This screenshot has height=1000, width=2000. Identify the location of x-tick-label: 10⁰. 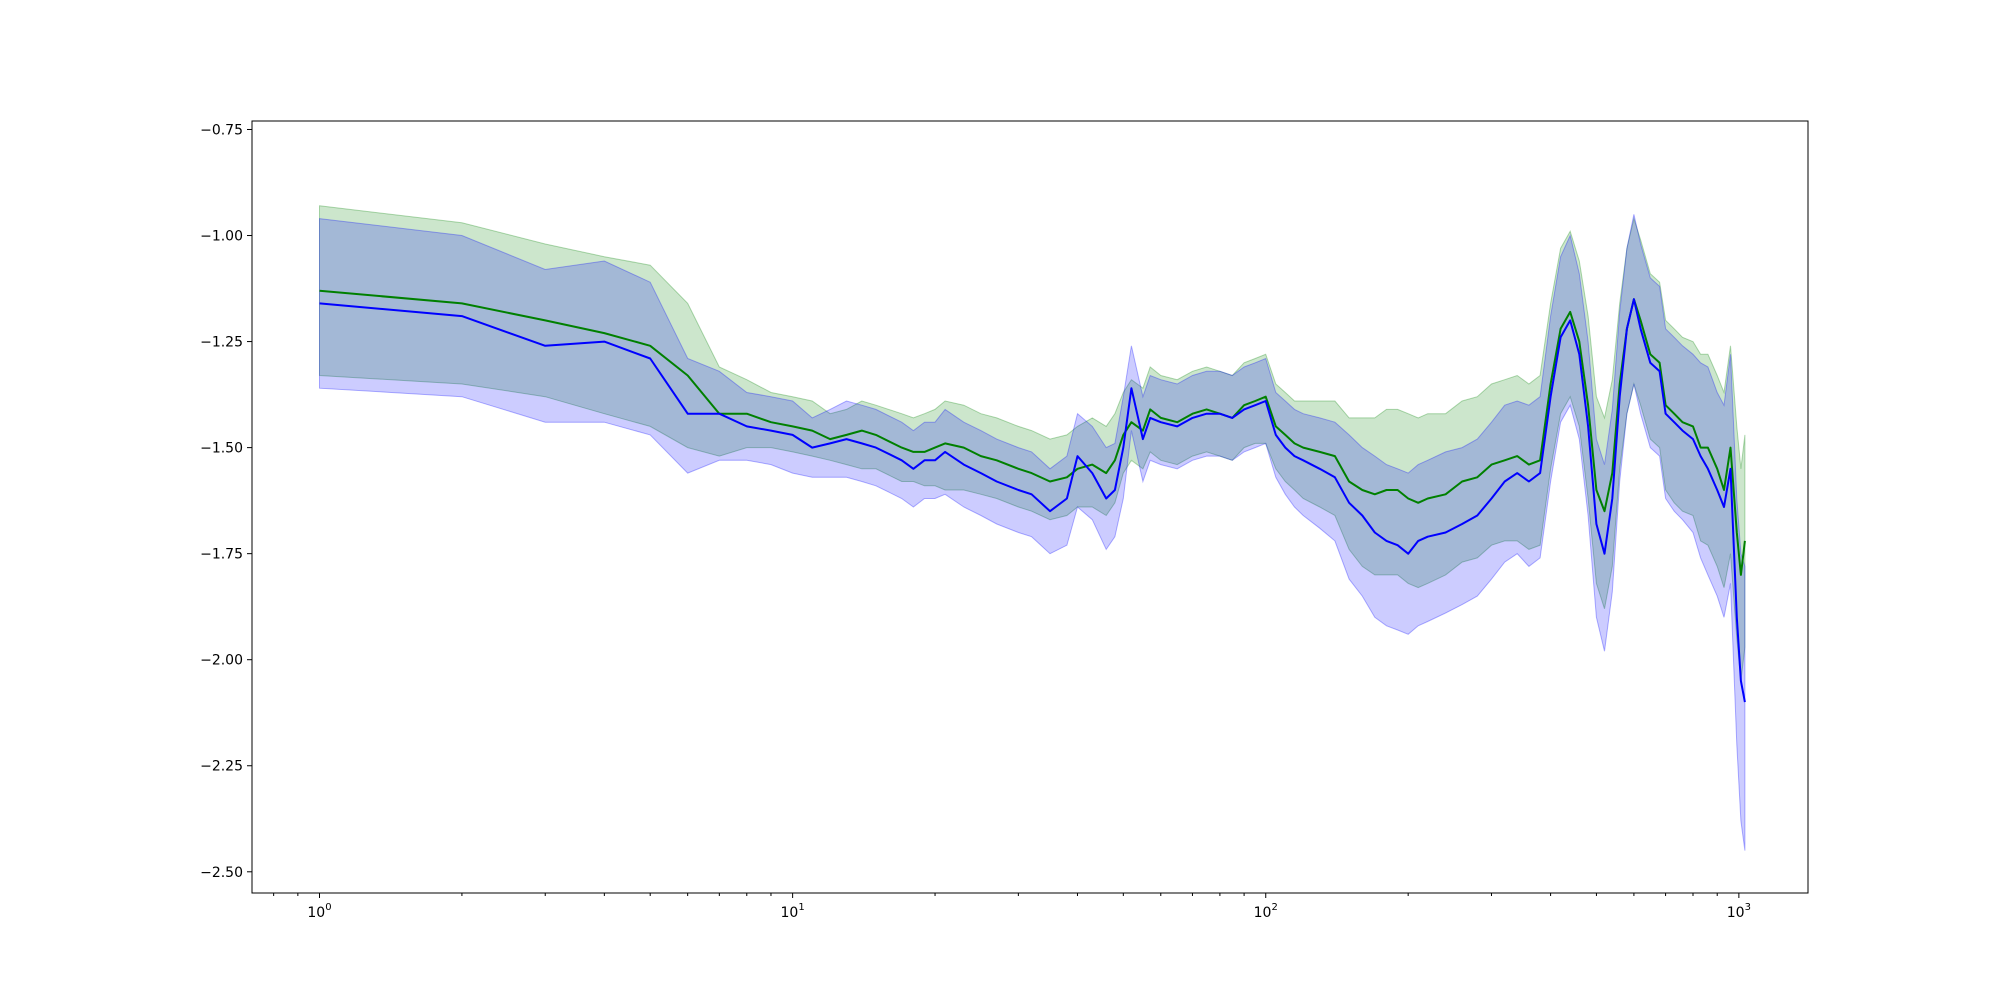
(319, 911).